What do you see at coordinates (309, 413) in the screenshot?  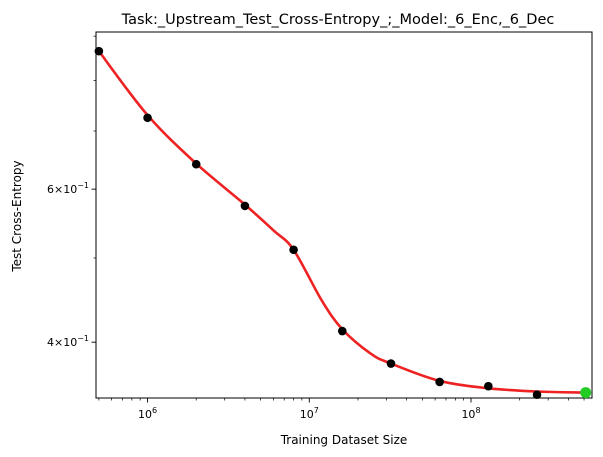 I see `x-tick-label: 10⁷` at bounding box center [309, 413].